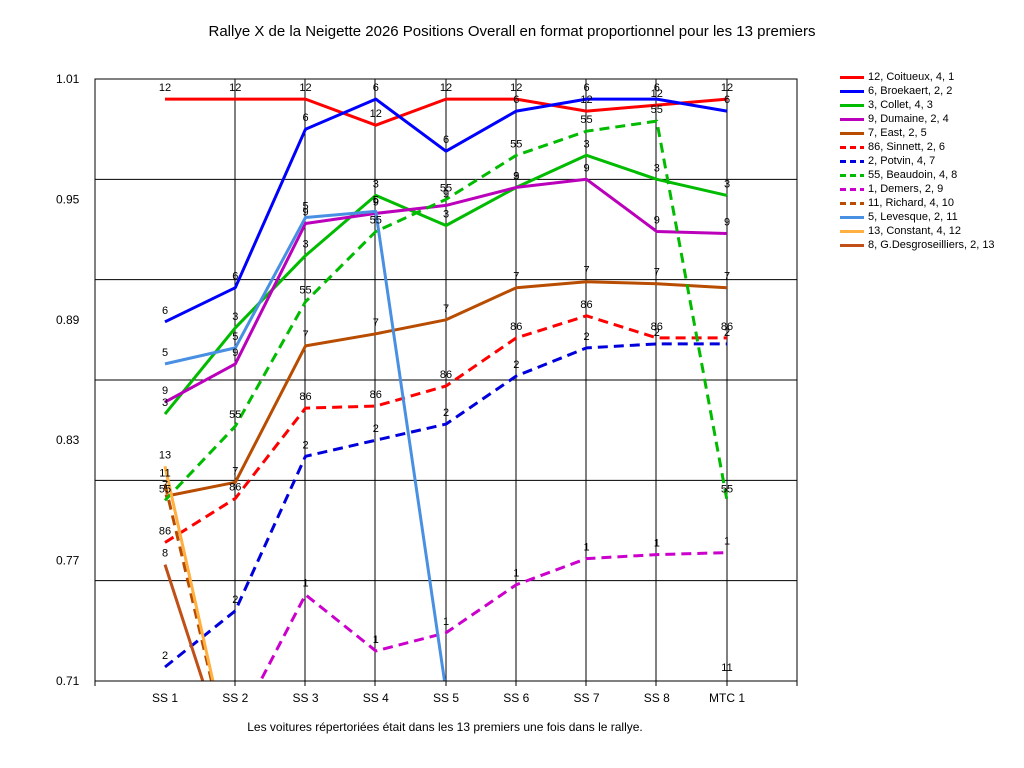 The width and height of the screenshot is (1024, 768). What do you see at coordinates (930, 105) in the screenshot?
I see `legend-item: 3, Collet, 4, 3` at bounding box center [930, 105].